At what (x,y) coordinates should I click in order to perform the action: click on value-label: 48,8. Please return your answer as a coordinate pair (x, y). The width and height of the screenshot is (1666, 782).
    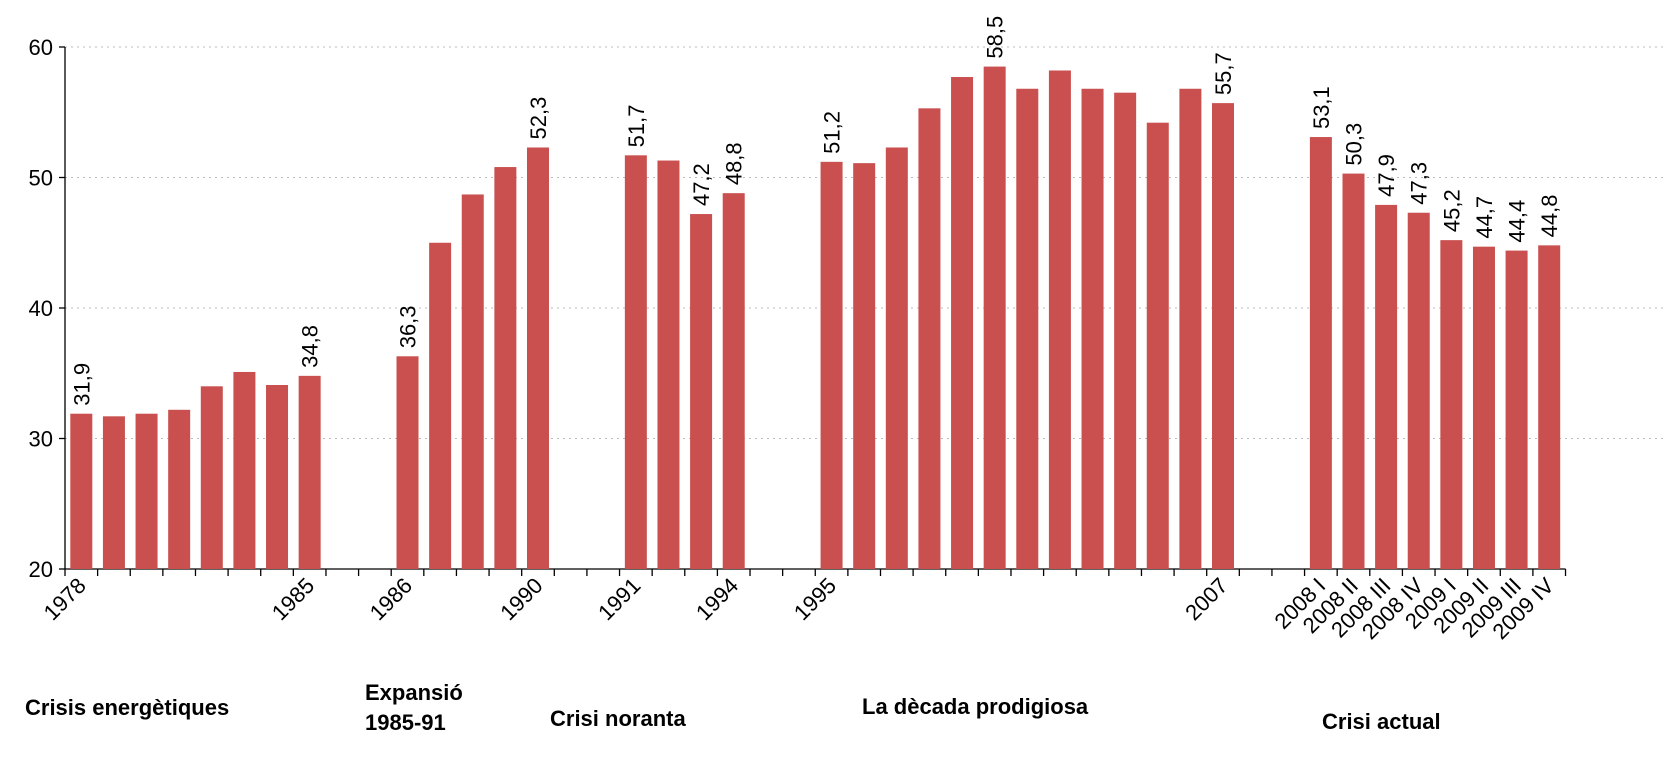
    Looking at the image, I should click on (734, 163).